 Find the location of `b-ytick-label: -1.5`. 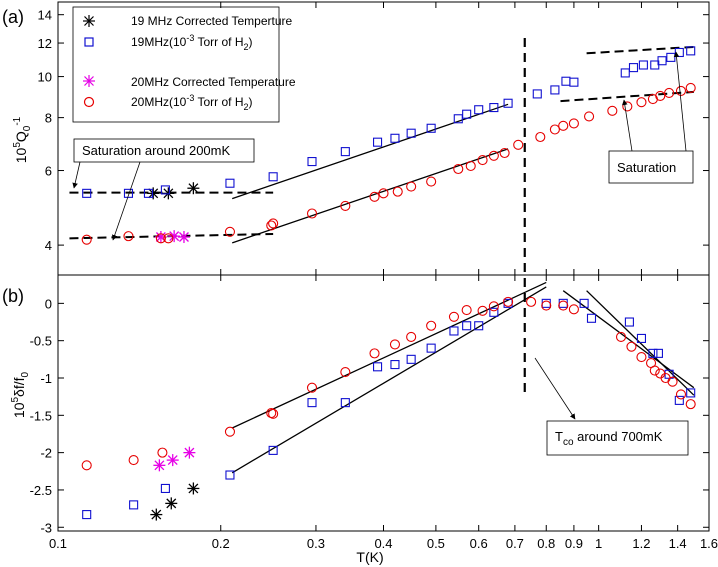

b-ytick-label: -1.5 is located at coordinates (41, 415).